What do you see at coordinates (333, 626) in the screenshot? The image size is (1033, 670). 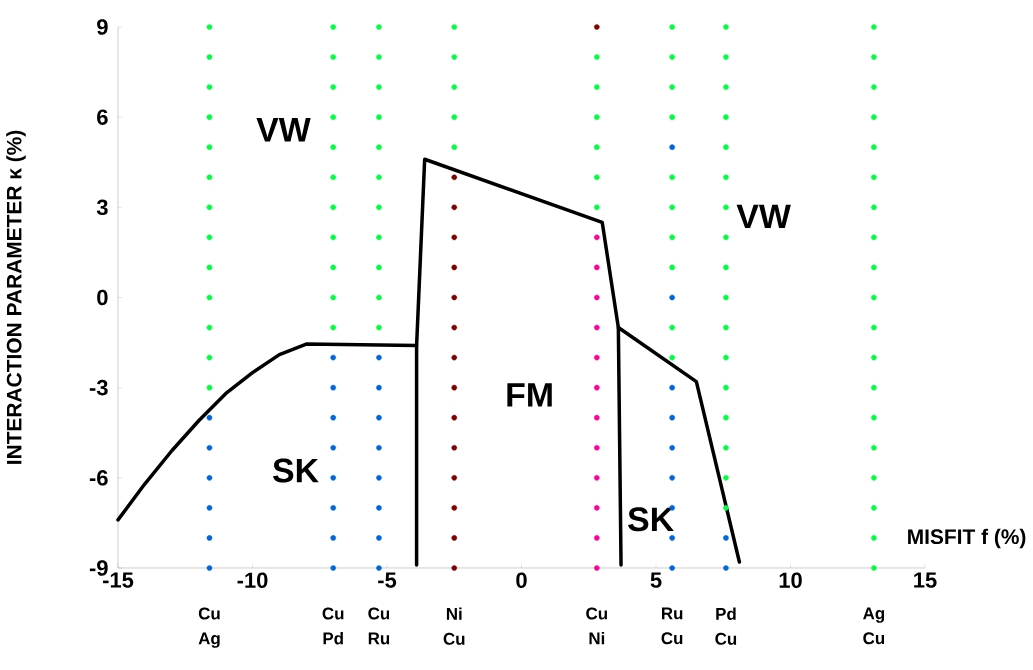 I see `text: Cu Pd` at bounding box center [333, 626].